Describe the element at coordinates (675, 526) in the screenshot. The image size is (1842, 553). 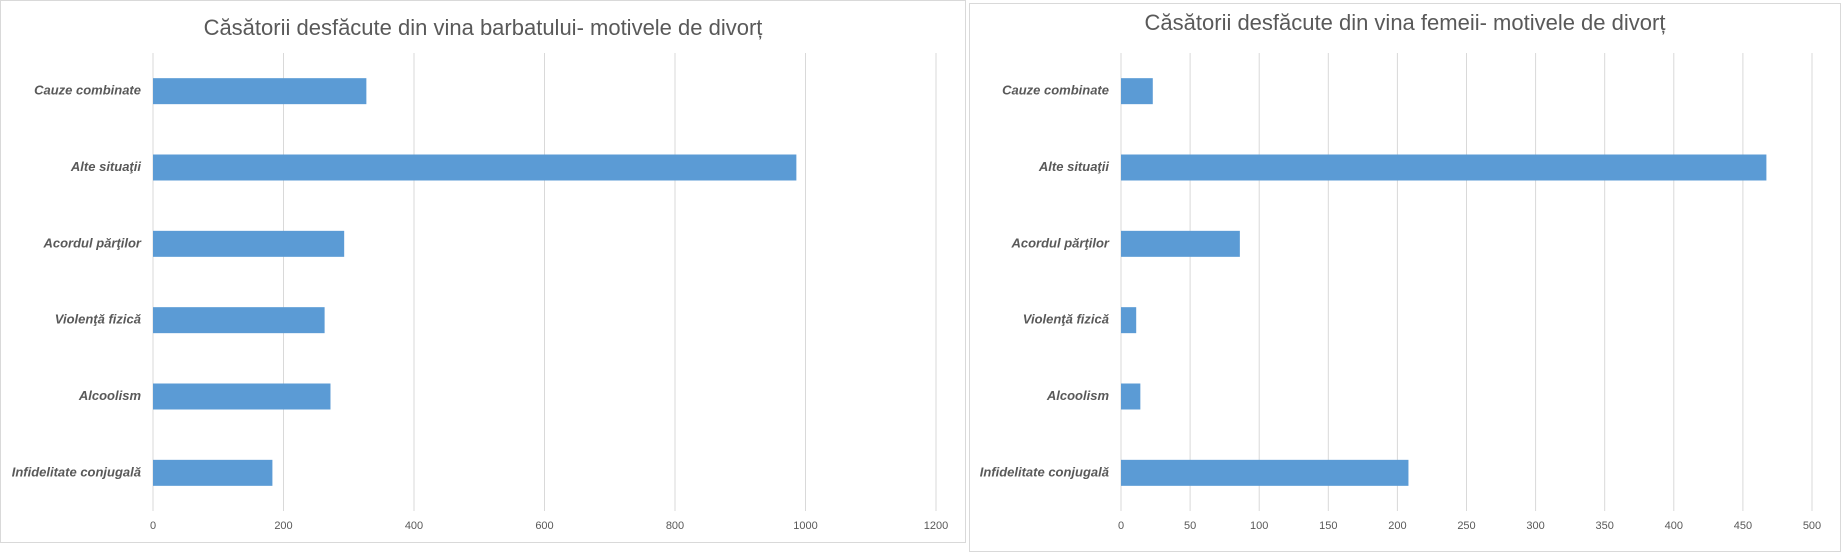
I see `x-tick-label: 800` at that location.